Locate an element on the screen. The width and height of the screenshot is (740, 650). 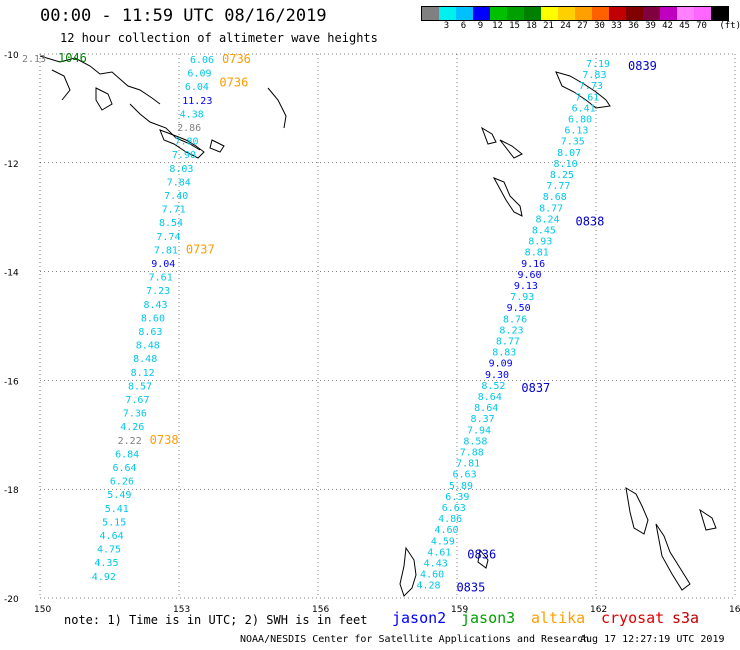
wave-height-color-legend is located at coordinates (575, 13).